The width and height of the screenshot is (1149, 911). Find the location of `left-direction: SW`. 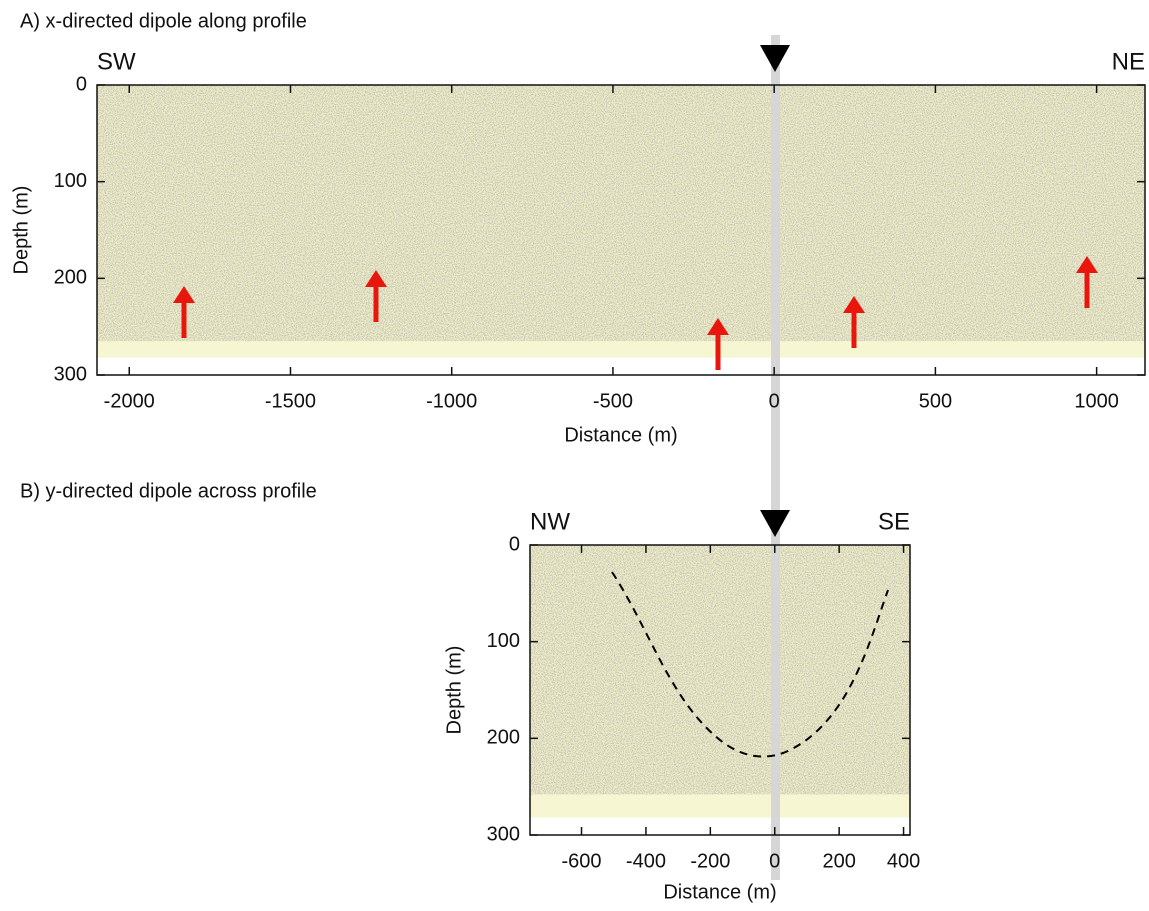

left-direction: SW is located at coordinates (116, 61).